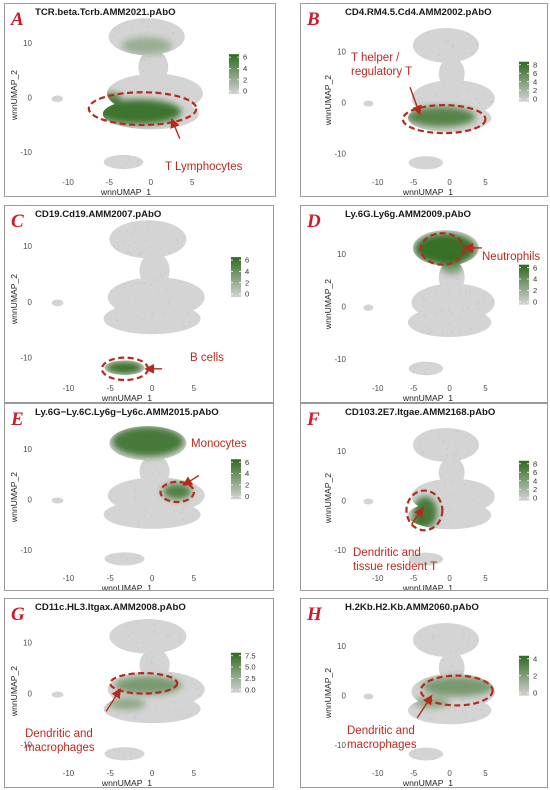 This screenshot has height=790, width=550. Describe the element at coordinates (375, 58) in the screenshot. I see `annotation-label: T helper /` at that location.